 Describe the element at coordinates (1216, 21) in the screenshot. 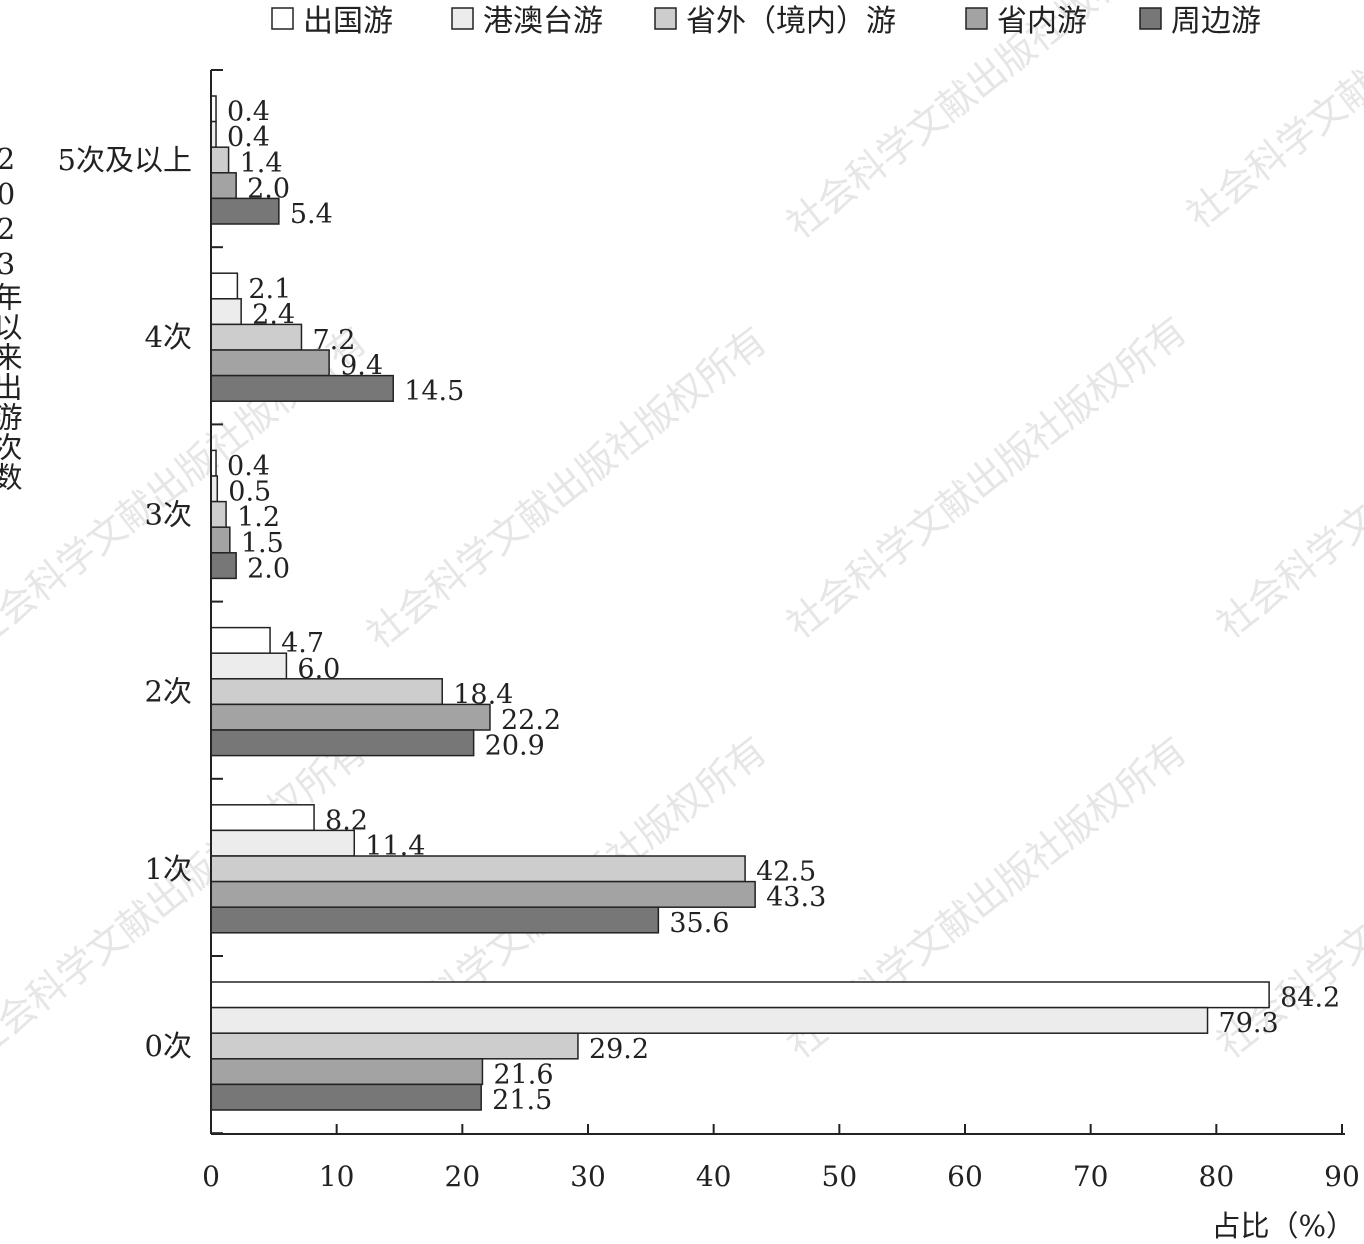

I see `legend-label: 周边游` at that location.